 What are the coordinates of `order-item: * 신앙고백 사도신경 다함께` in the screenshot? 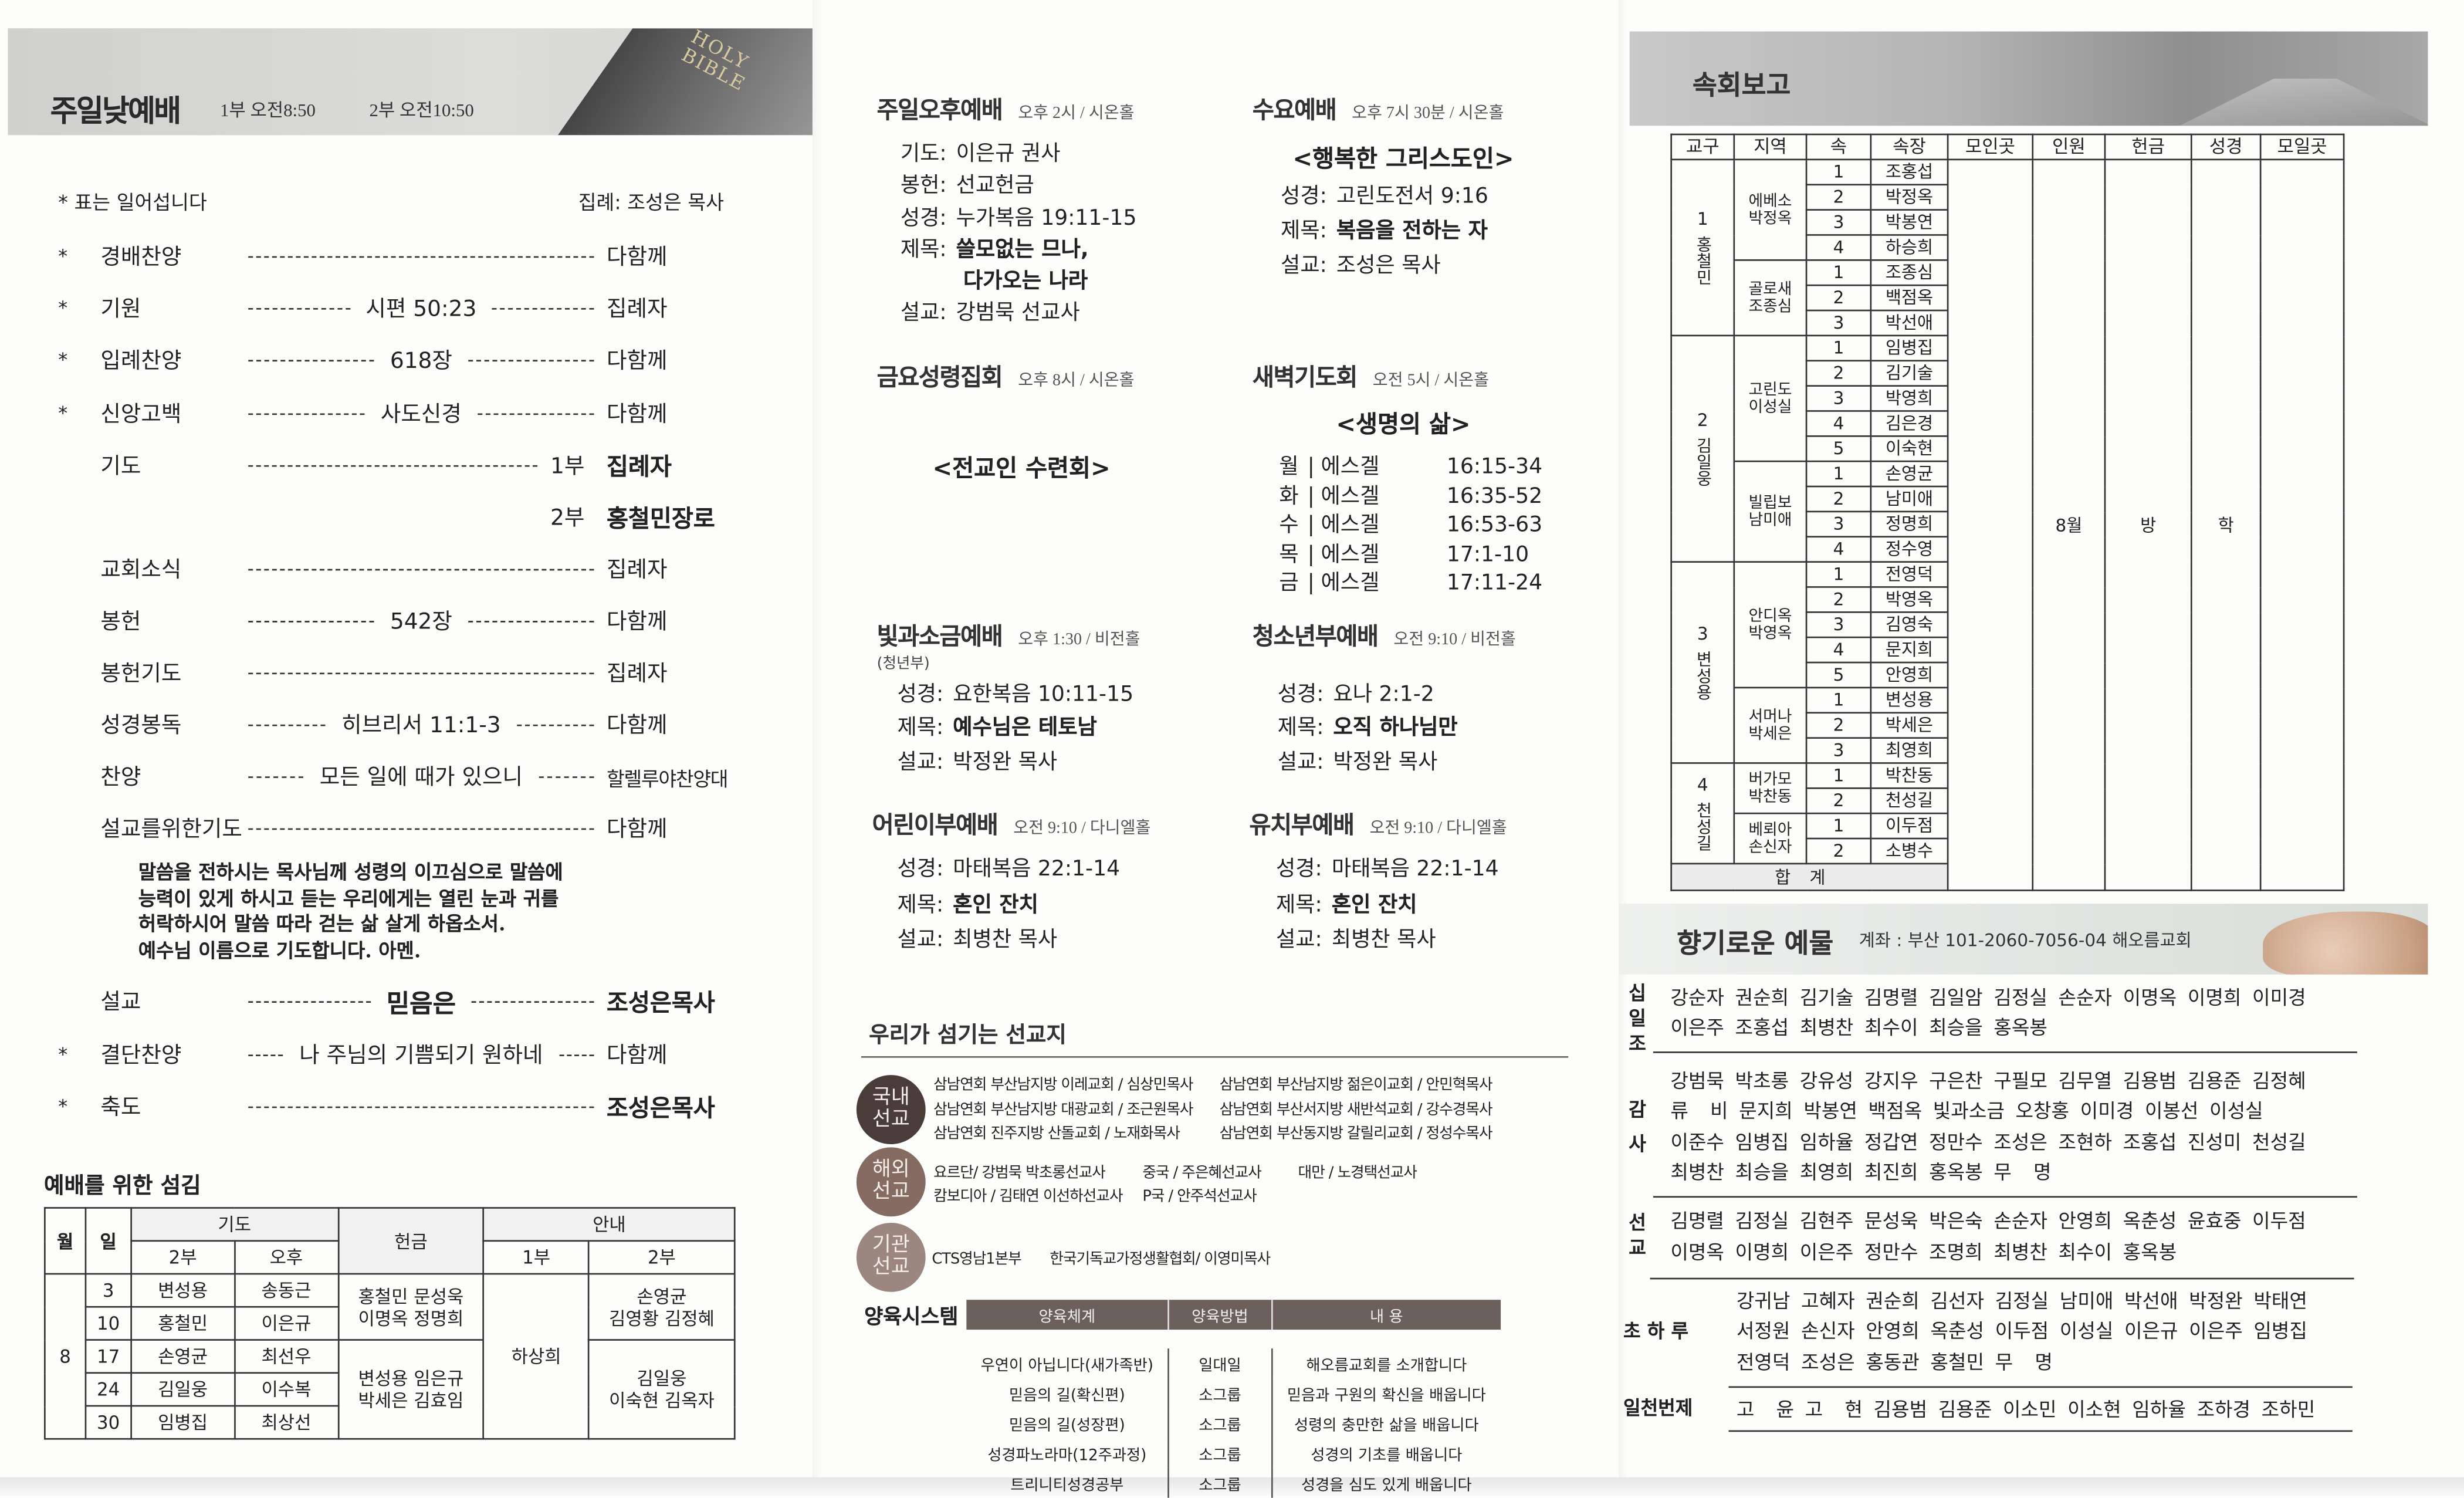 It's located at (401, 413).